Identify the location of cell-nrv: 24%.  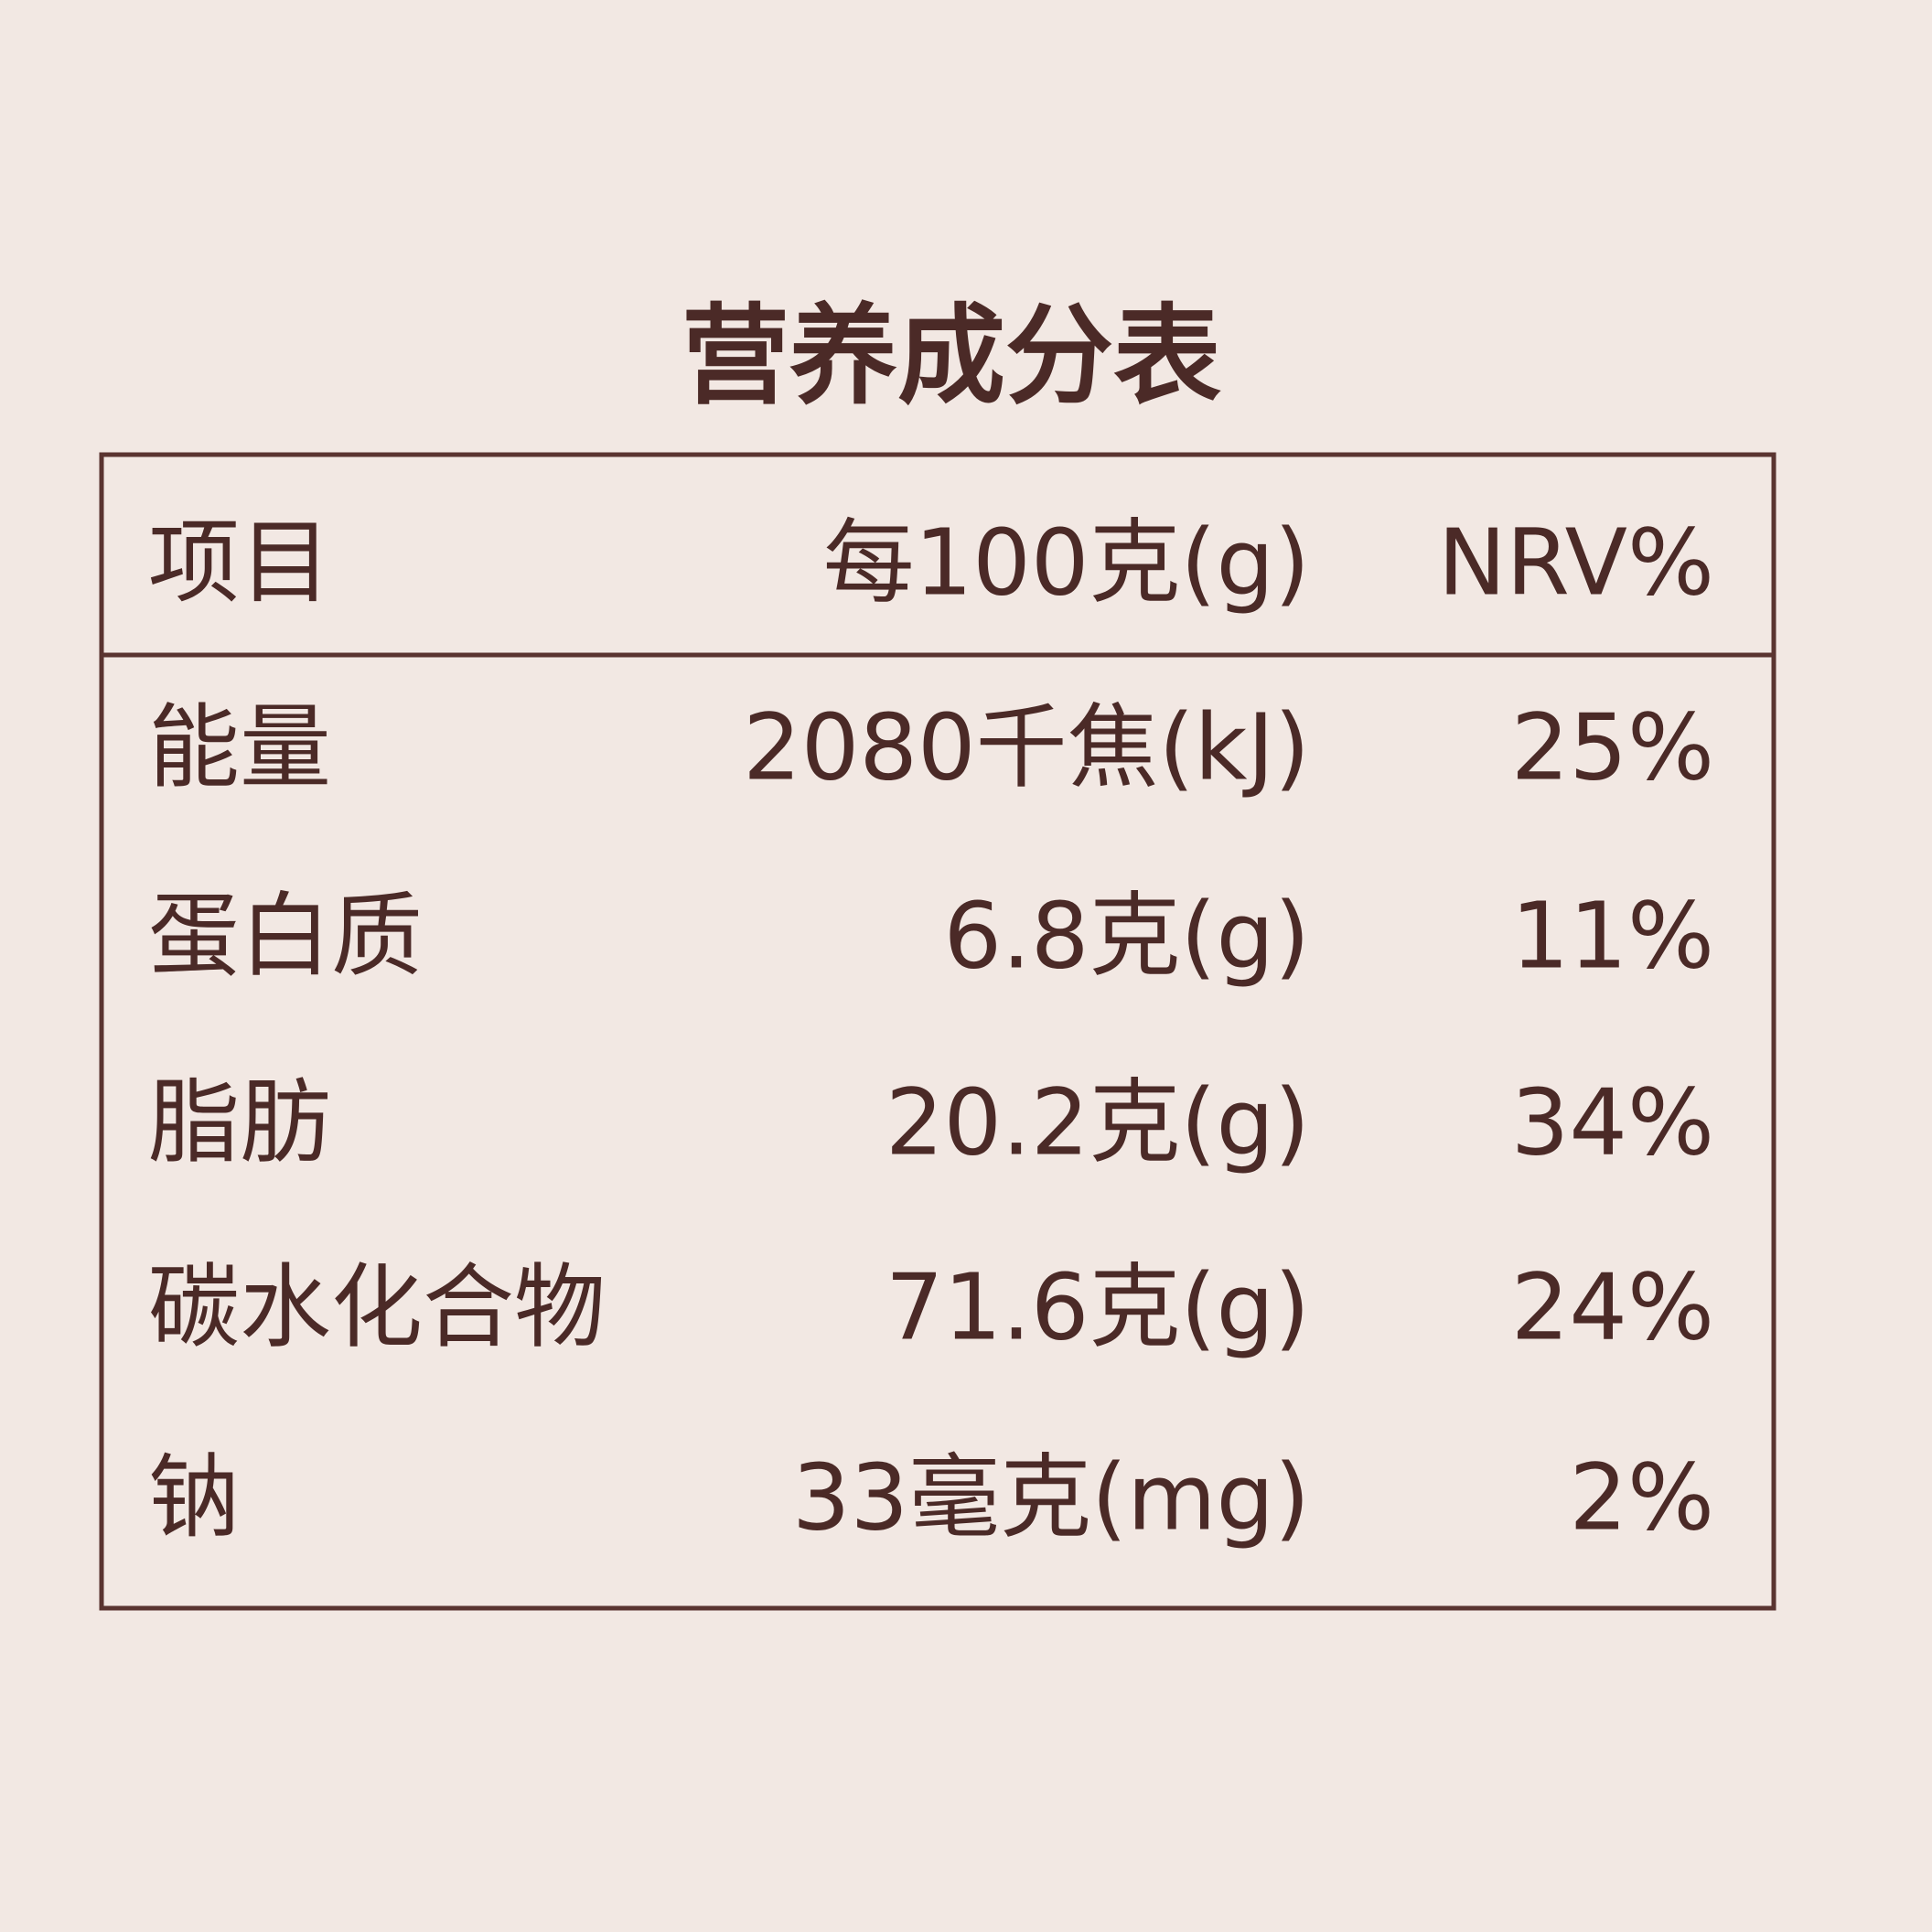
(1613, 1307).